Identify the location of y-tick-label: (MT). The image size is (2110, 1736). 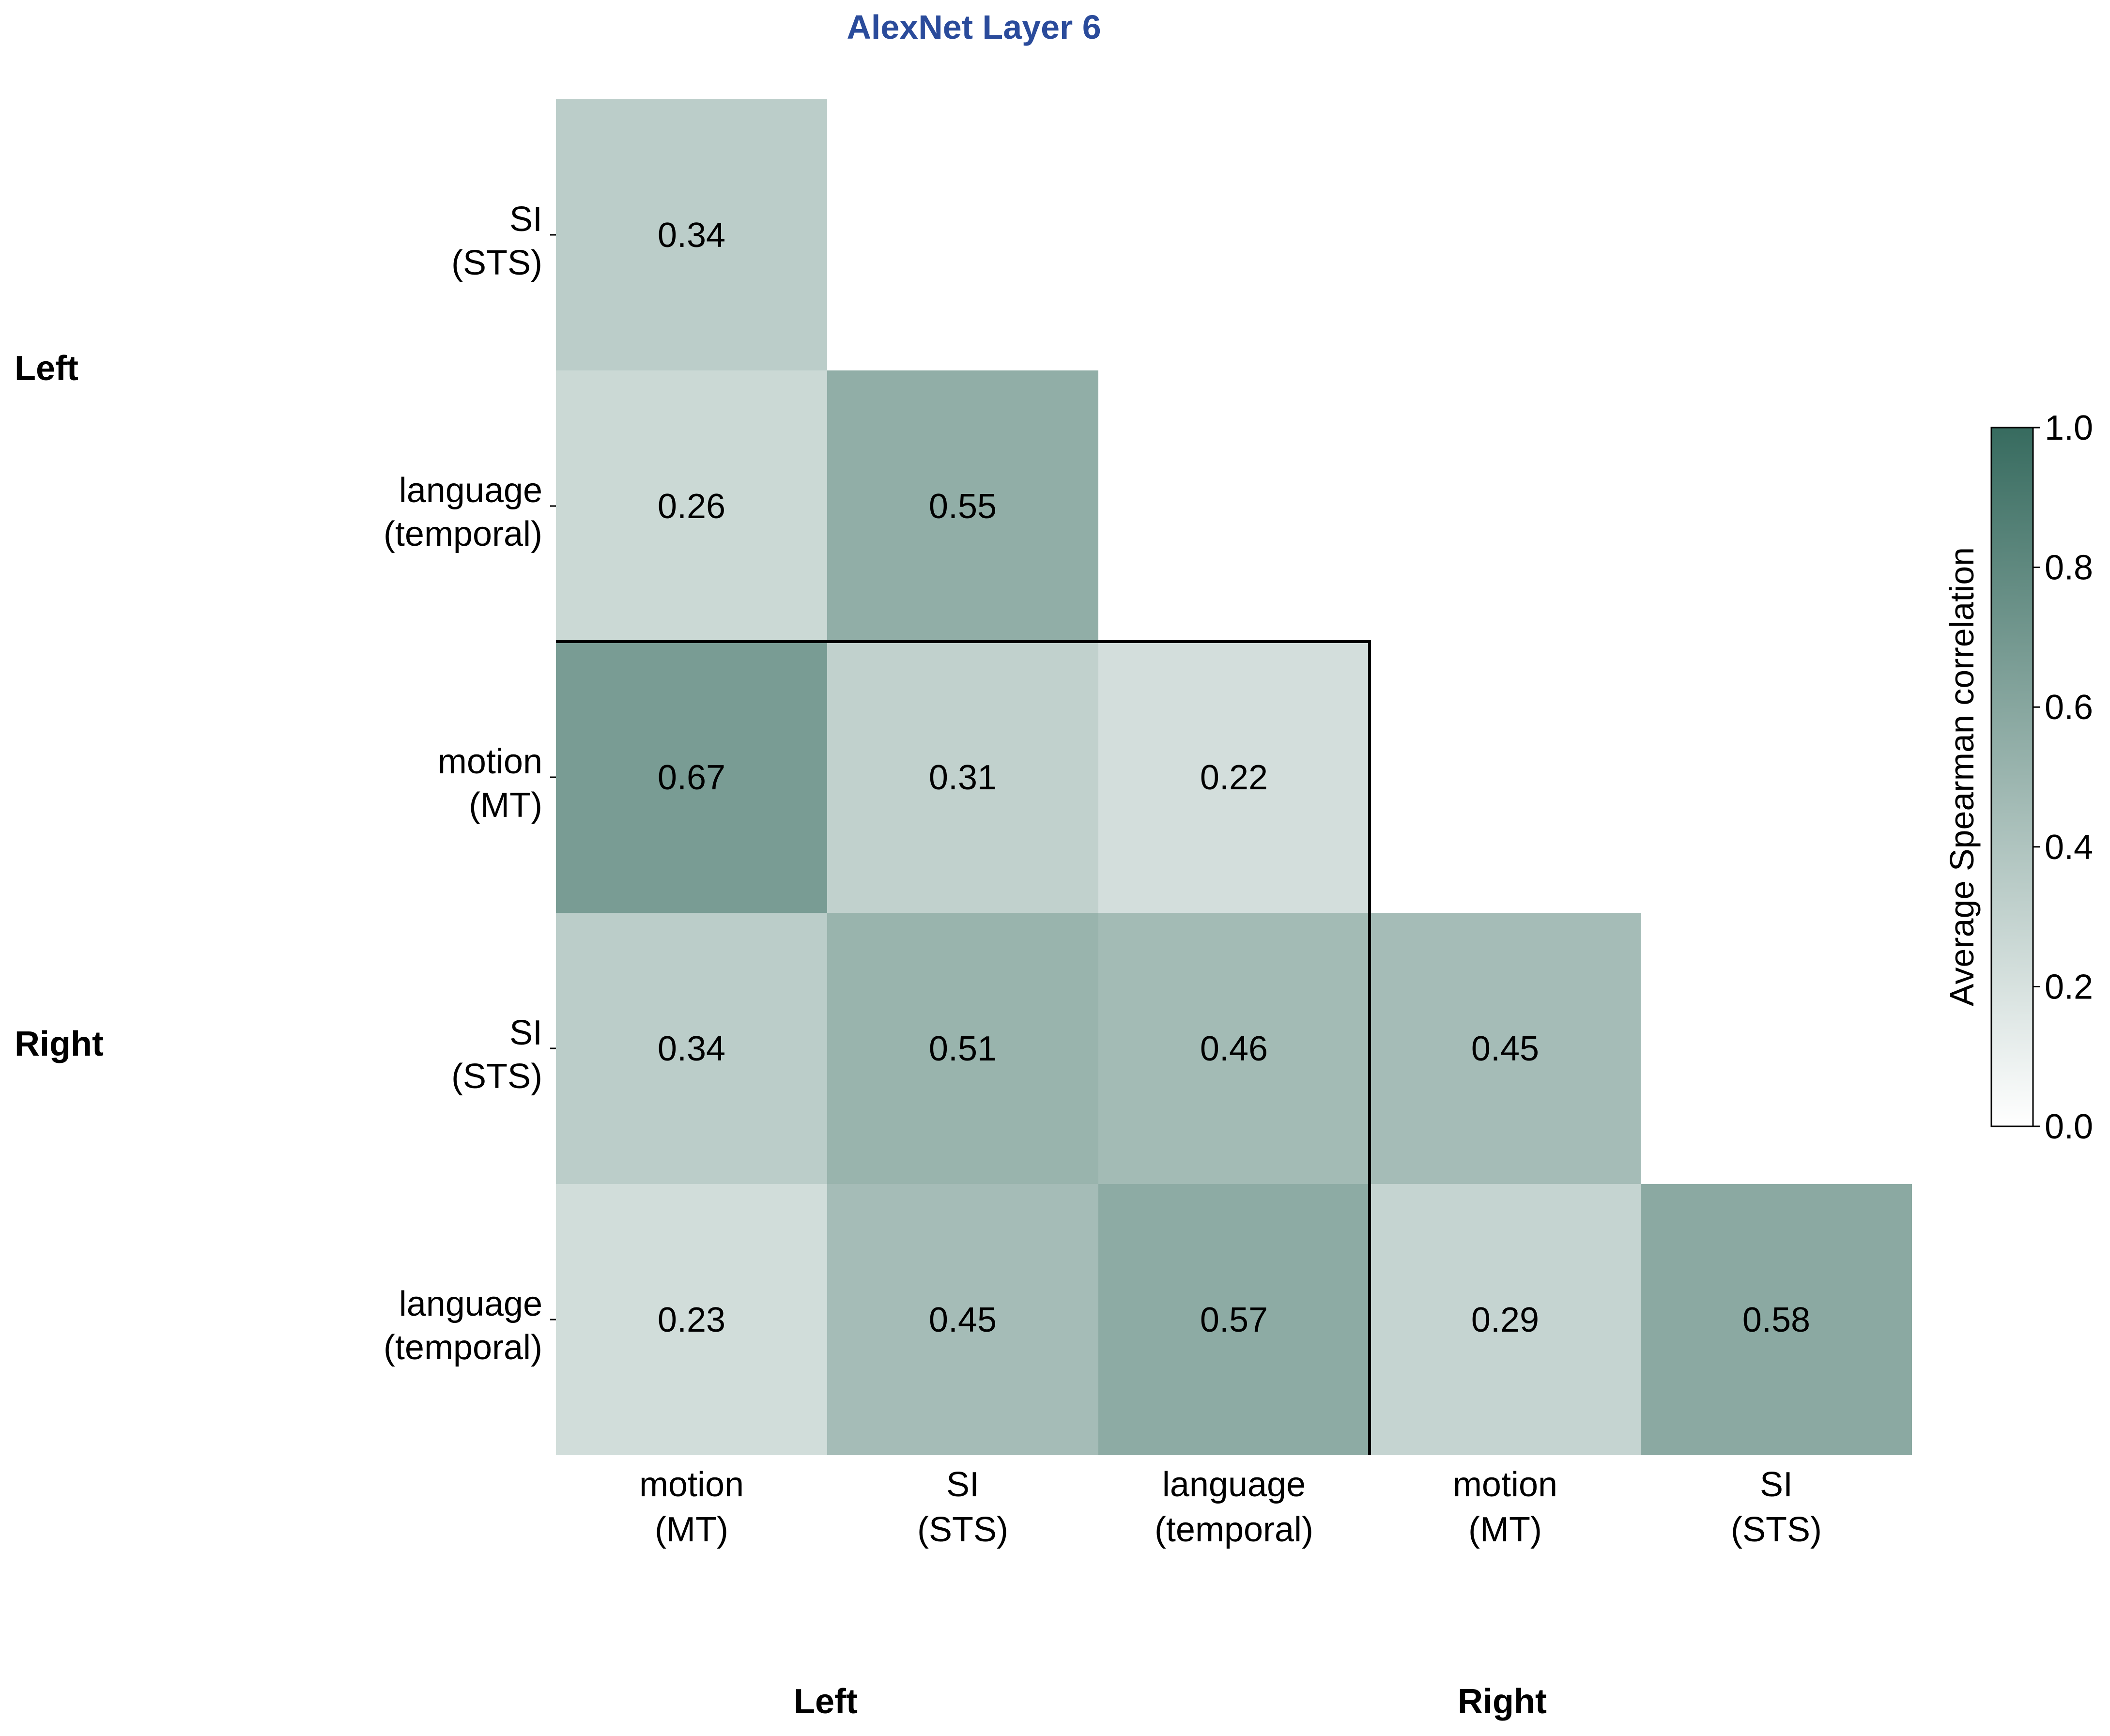
(505, 805).